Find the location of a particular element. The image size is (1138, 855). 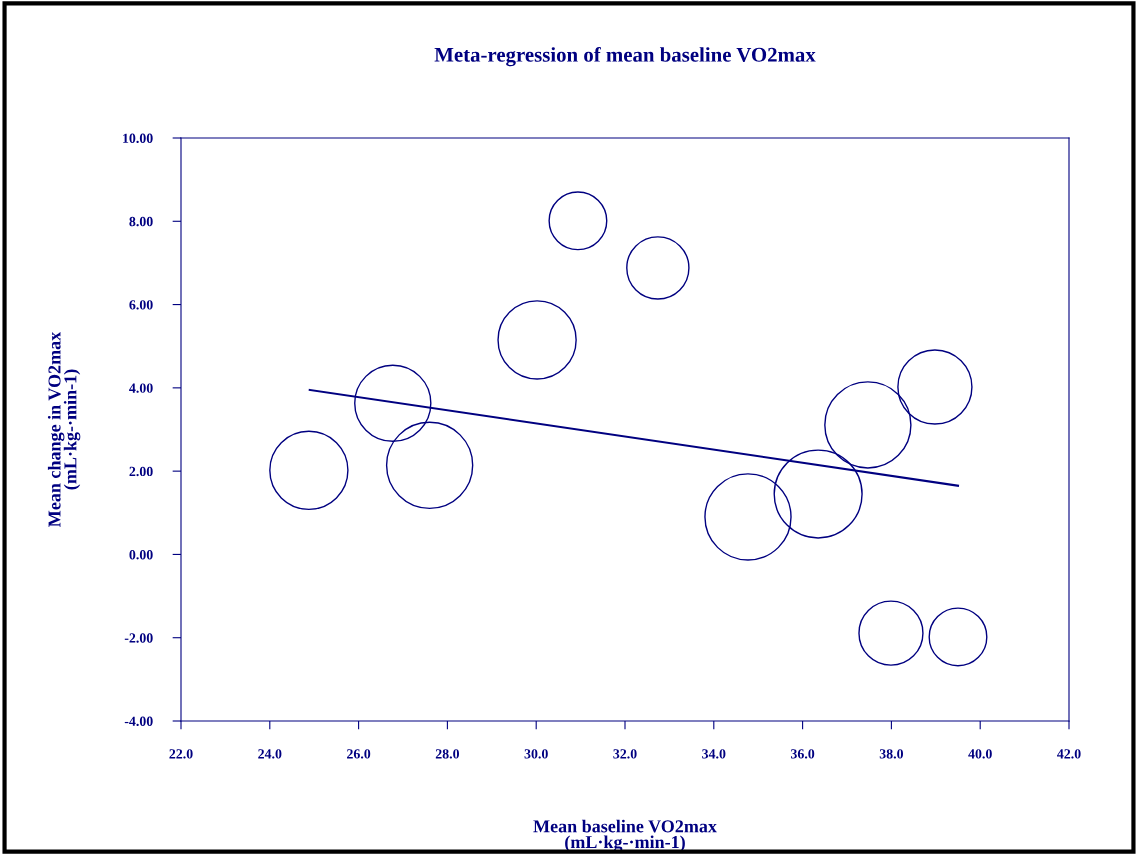

chart-title: Meta-regression of mean baseline VO2max is located at coordinates (625, 56).